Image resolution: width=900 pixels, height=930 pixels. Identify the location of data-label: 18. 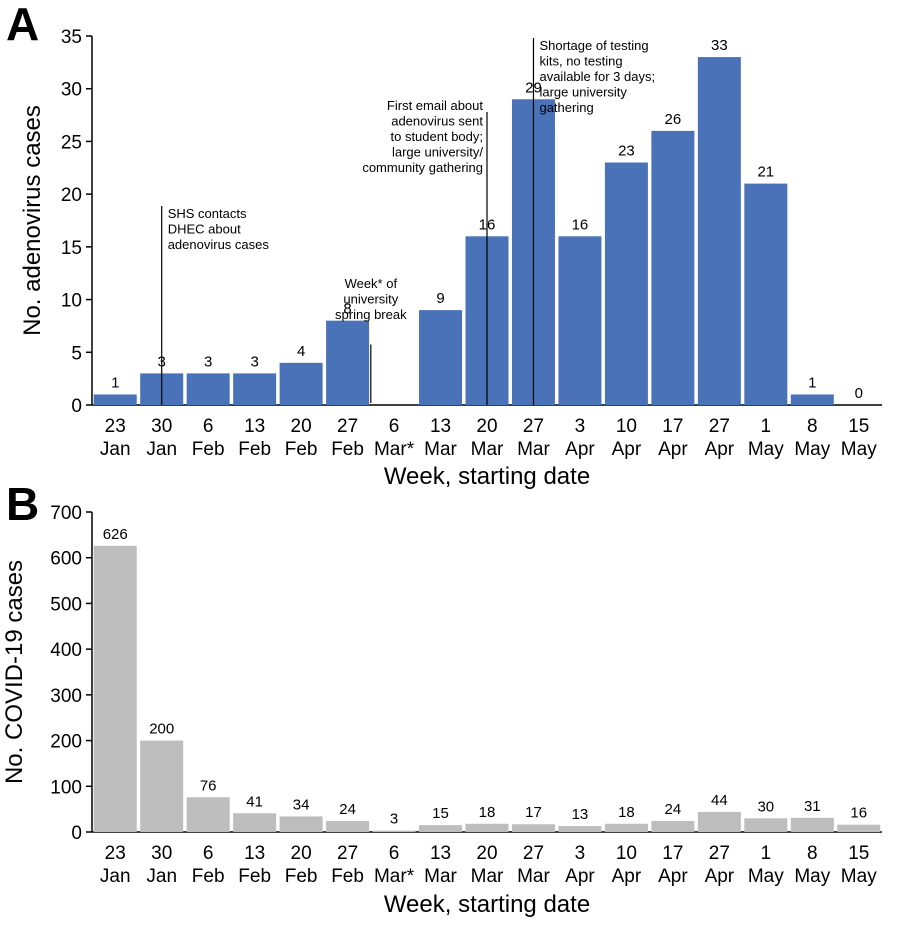
(487, 812).